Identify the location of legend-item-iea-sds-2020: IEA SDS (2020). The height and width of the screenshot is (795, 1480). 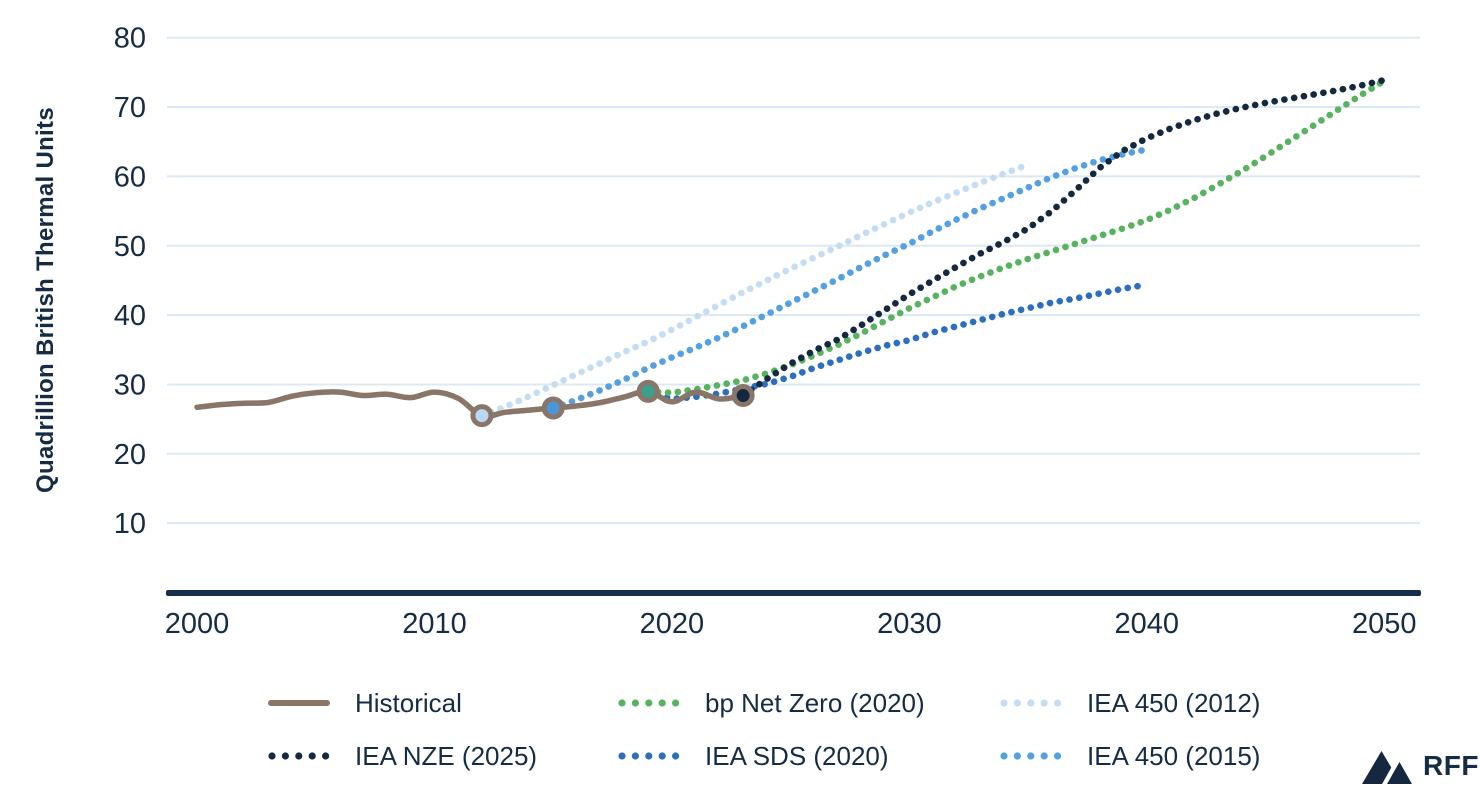
(809, 756).